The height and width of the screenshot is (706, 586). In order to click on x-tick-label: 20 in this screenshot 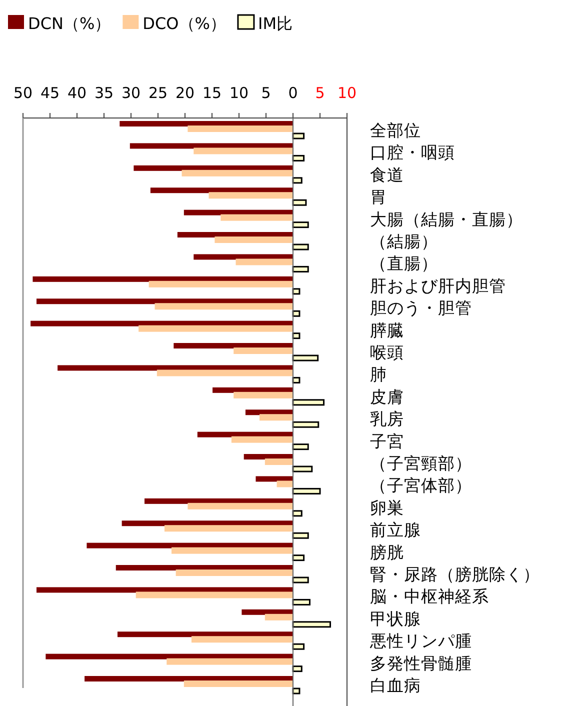, I will do `click(185, 93)`.